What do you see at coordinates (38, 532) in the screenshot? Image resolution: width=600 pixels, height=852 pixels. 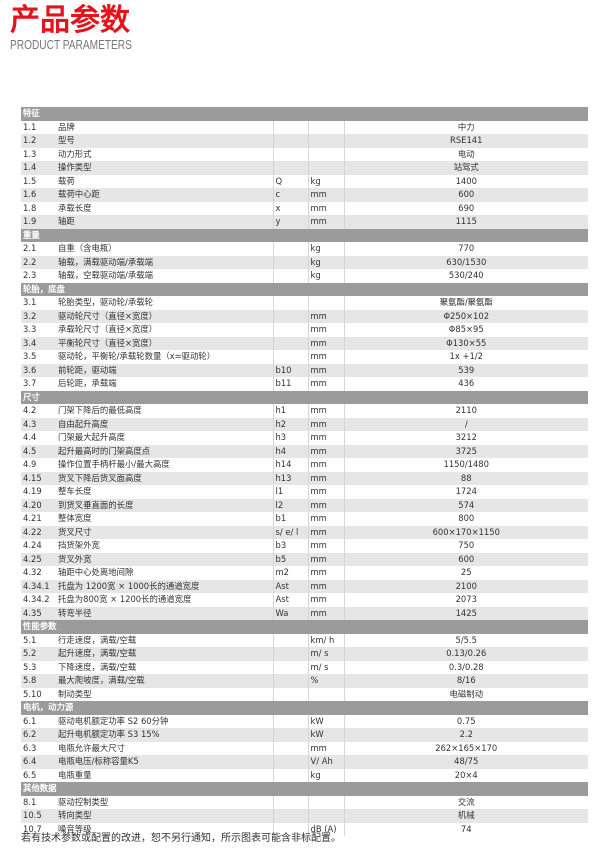 I see `item-number: 4.22` at bounding box center [38, 532].